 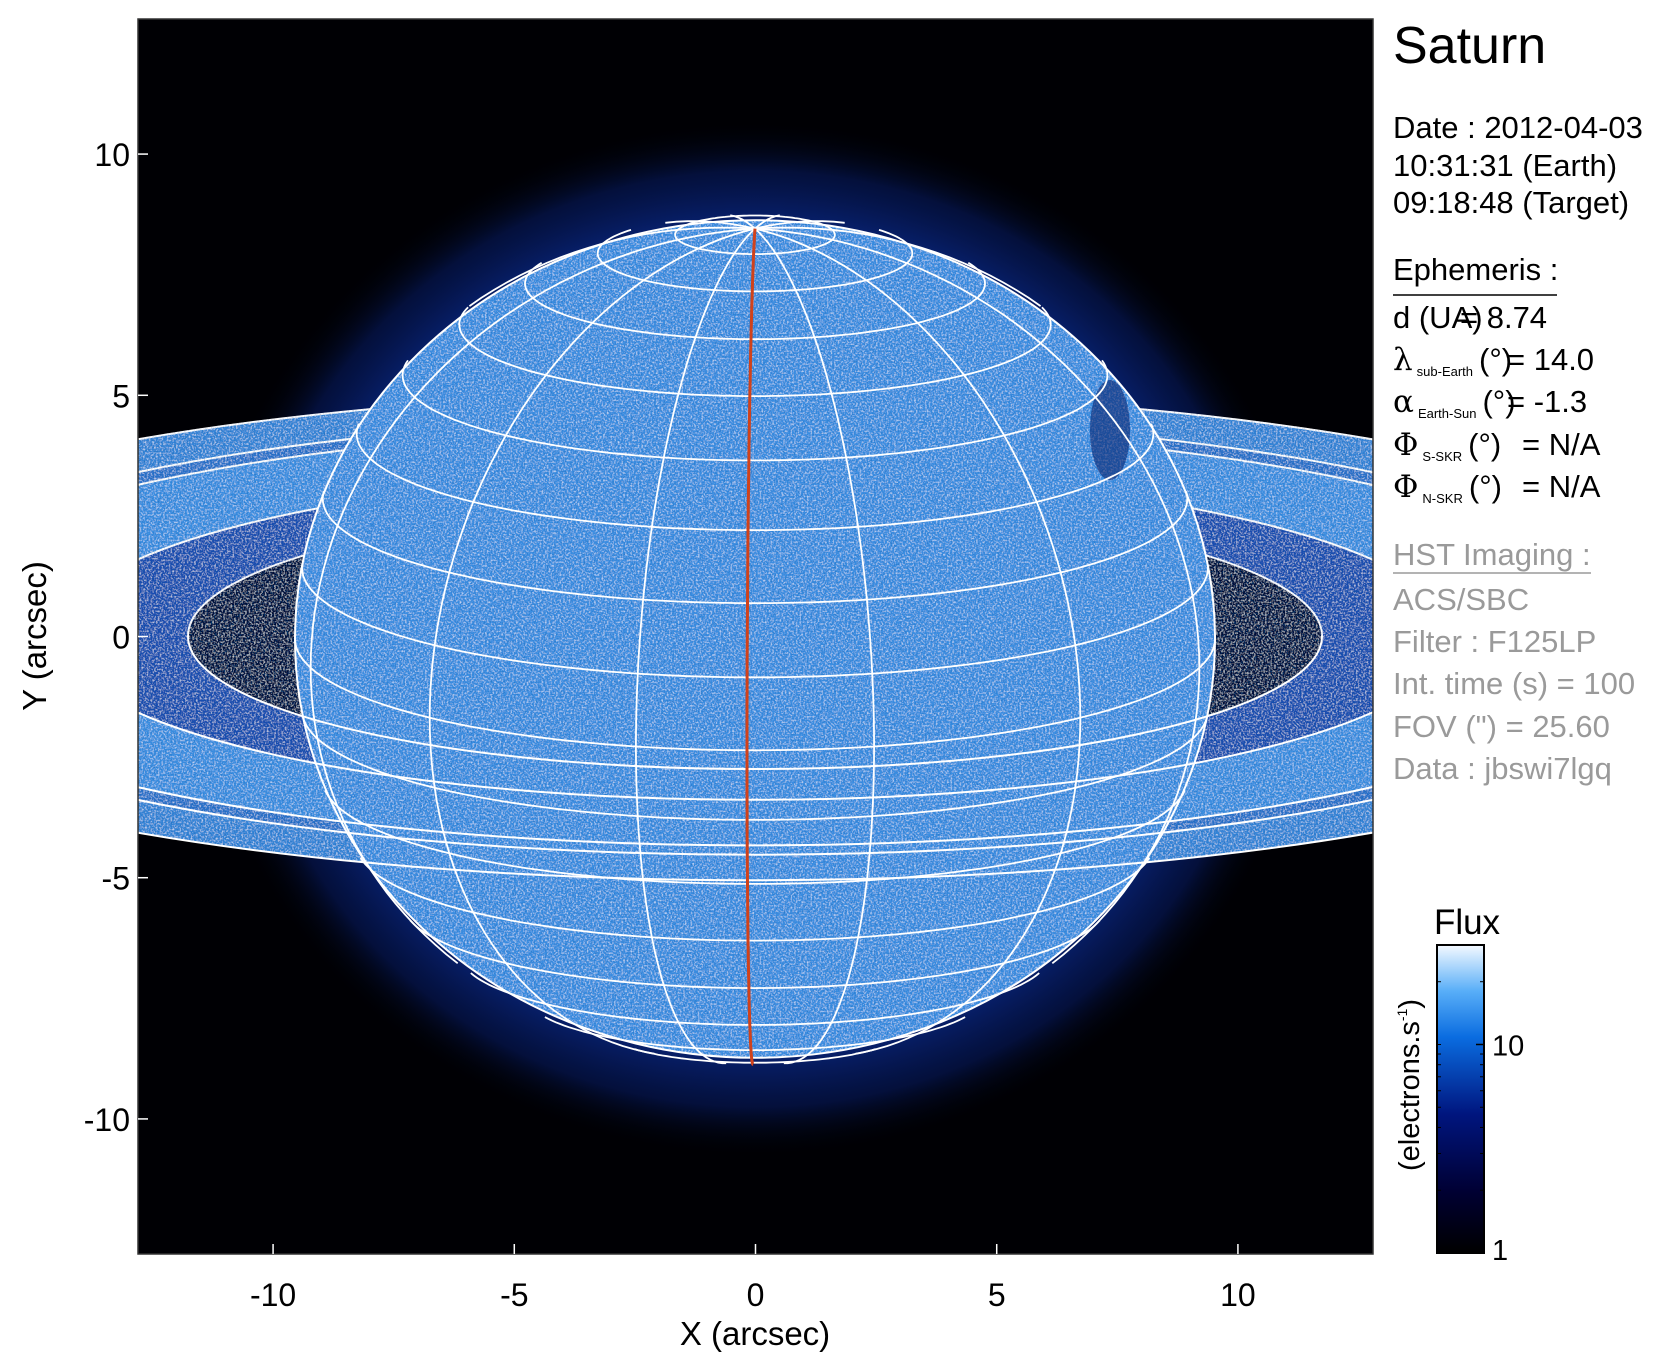 What do you see at coordinates (1502, 768) in the screenshot?
I see `imaging-line: Data : jbswi7lgq` at bounding box center [1502, 768].